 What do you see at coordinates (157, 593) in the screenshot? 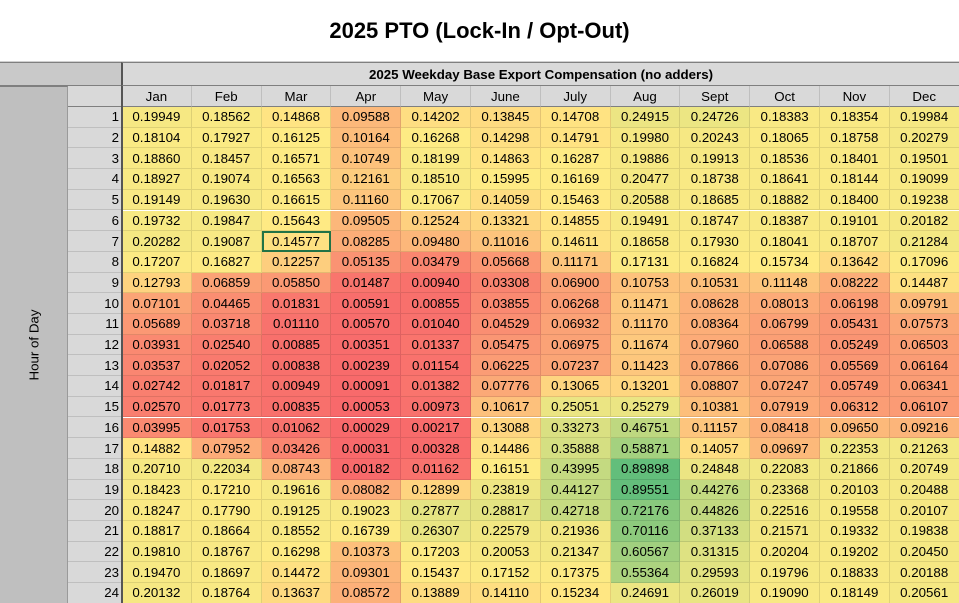
I see `value-cell: 0.20132` at bounding box center [157, 593].